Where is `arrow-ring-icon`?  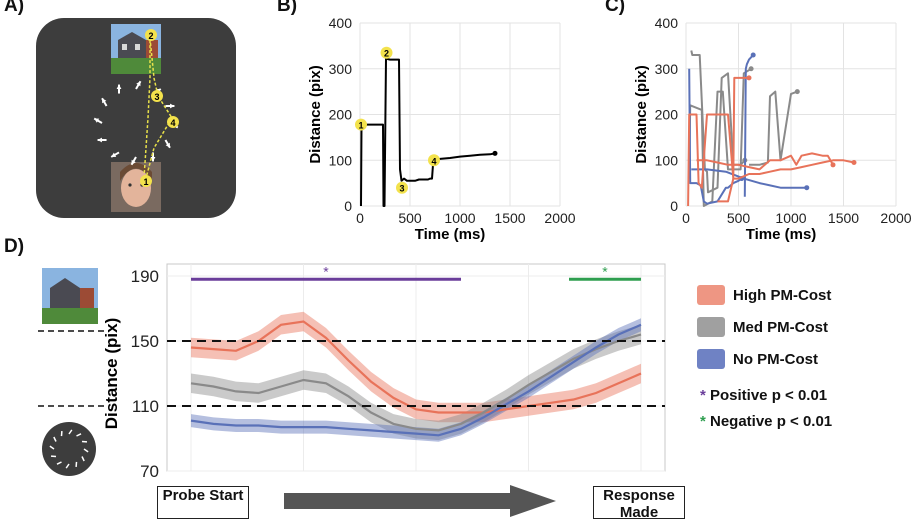
arrow-ring-icon is located at coordinates (69, 449).